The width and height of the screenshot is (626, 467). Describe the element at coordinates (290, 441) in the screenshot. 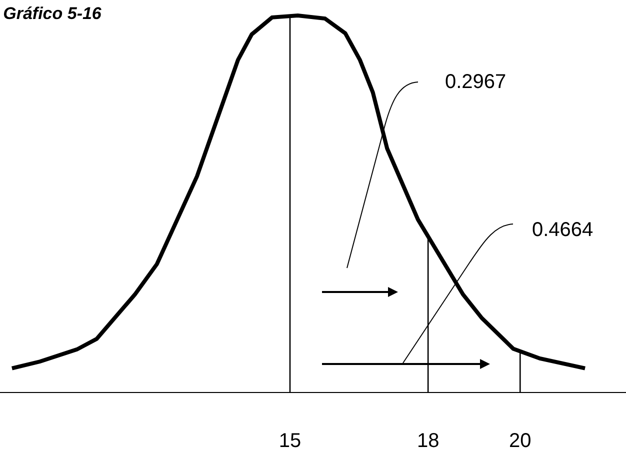

I see `x-tick-label: 15` at that location.